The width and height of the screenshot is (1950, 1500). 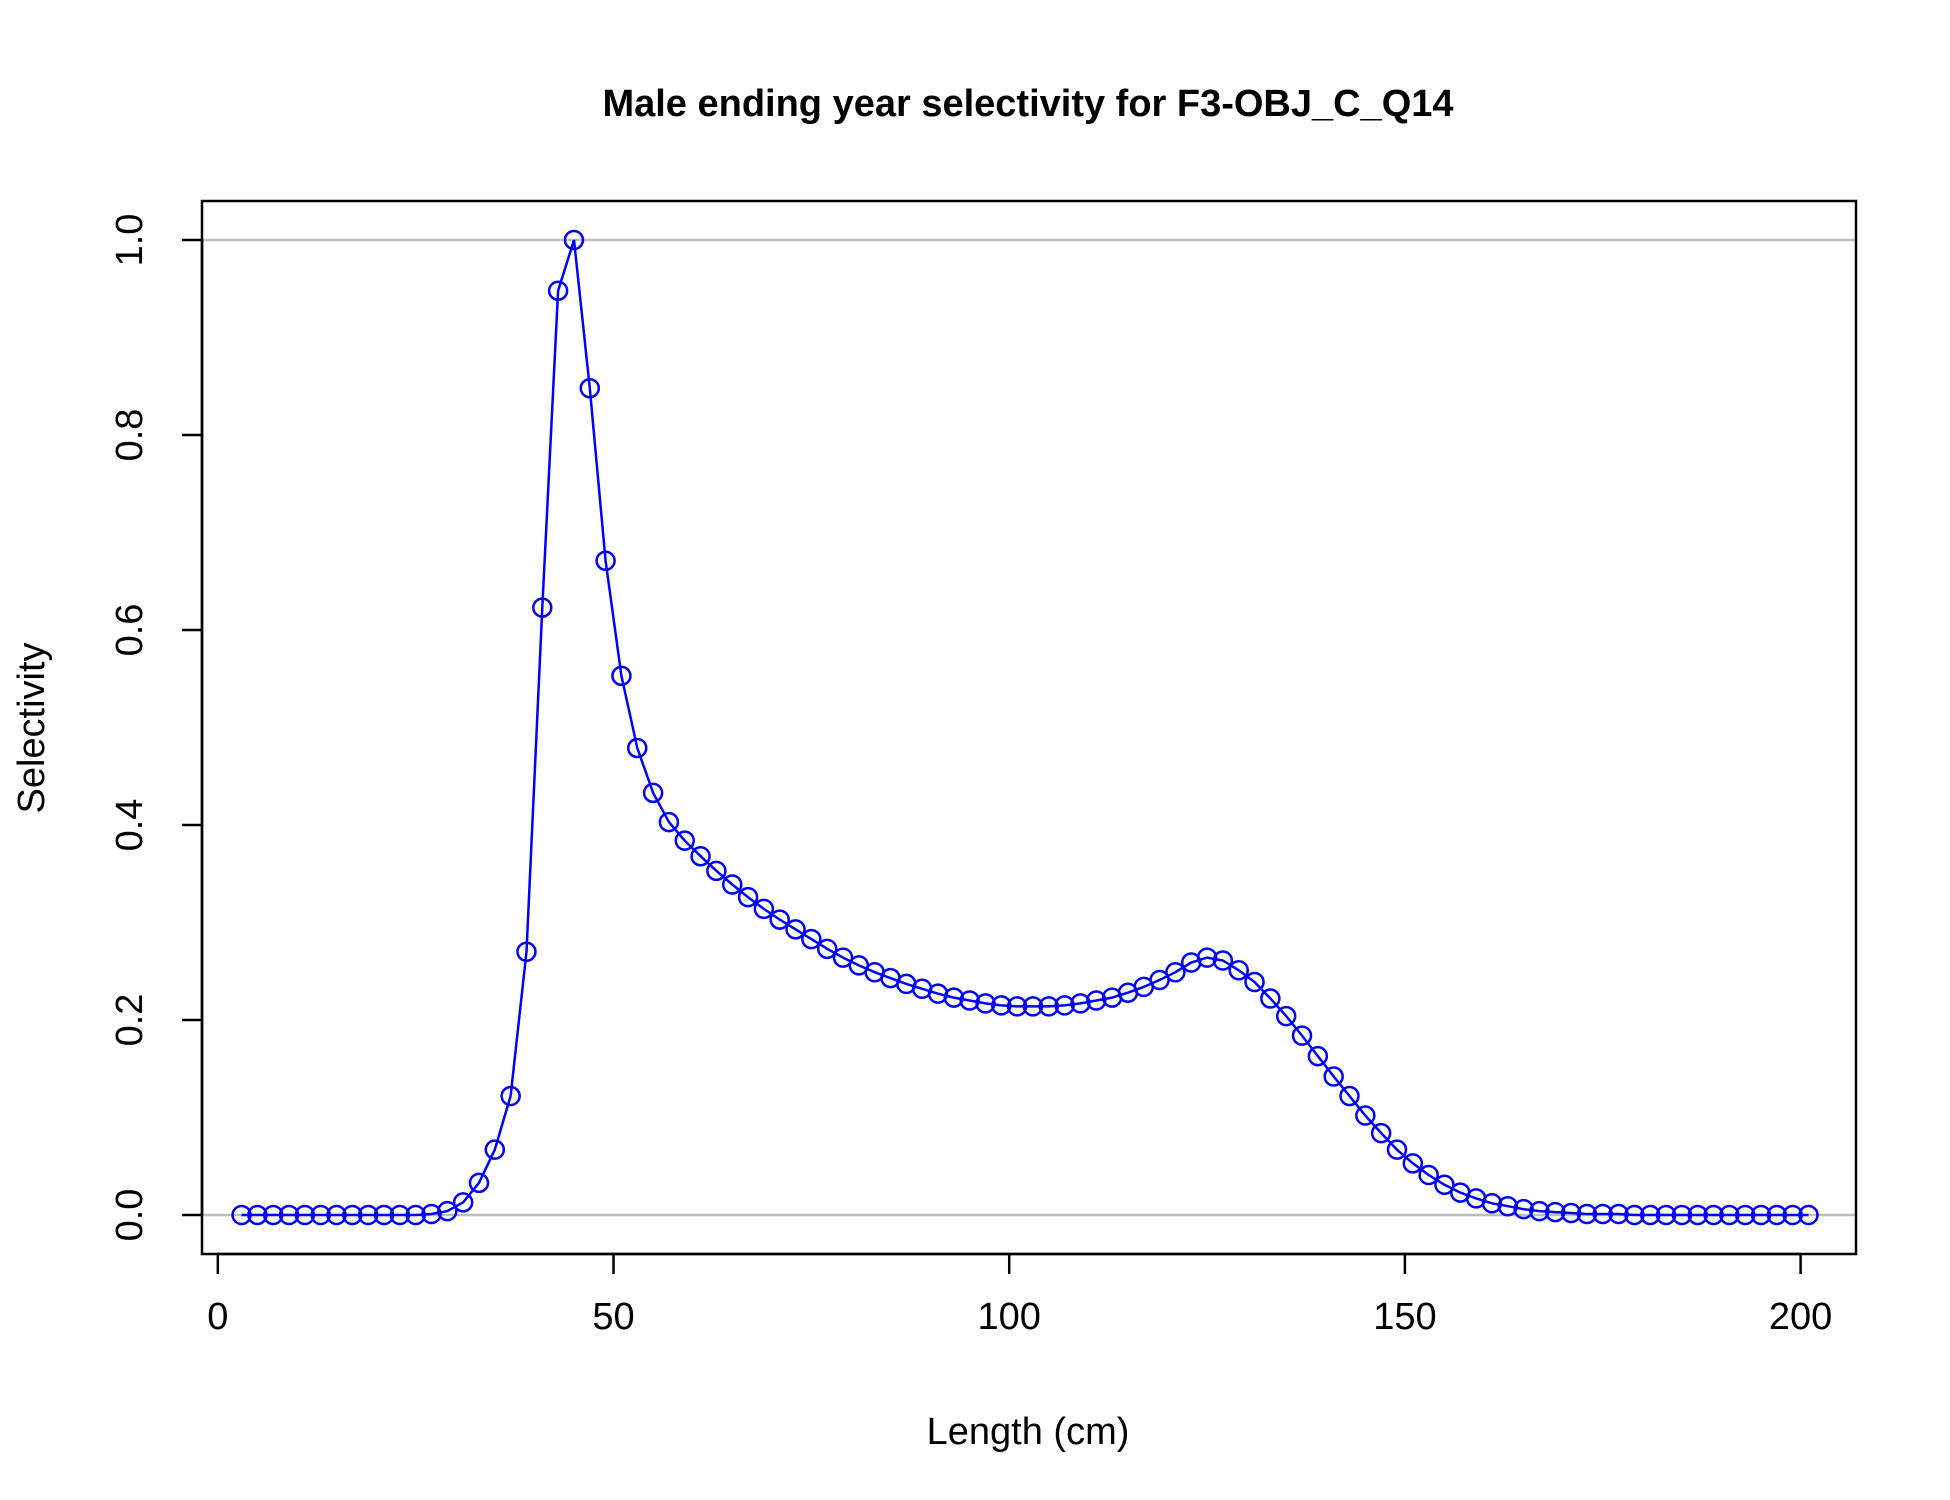 What do you see at coordinates (1800, 1317) in the screenshot?
I see `x-tick-label: 200` at bounding box center [1800, 1317].